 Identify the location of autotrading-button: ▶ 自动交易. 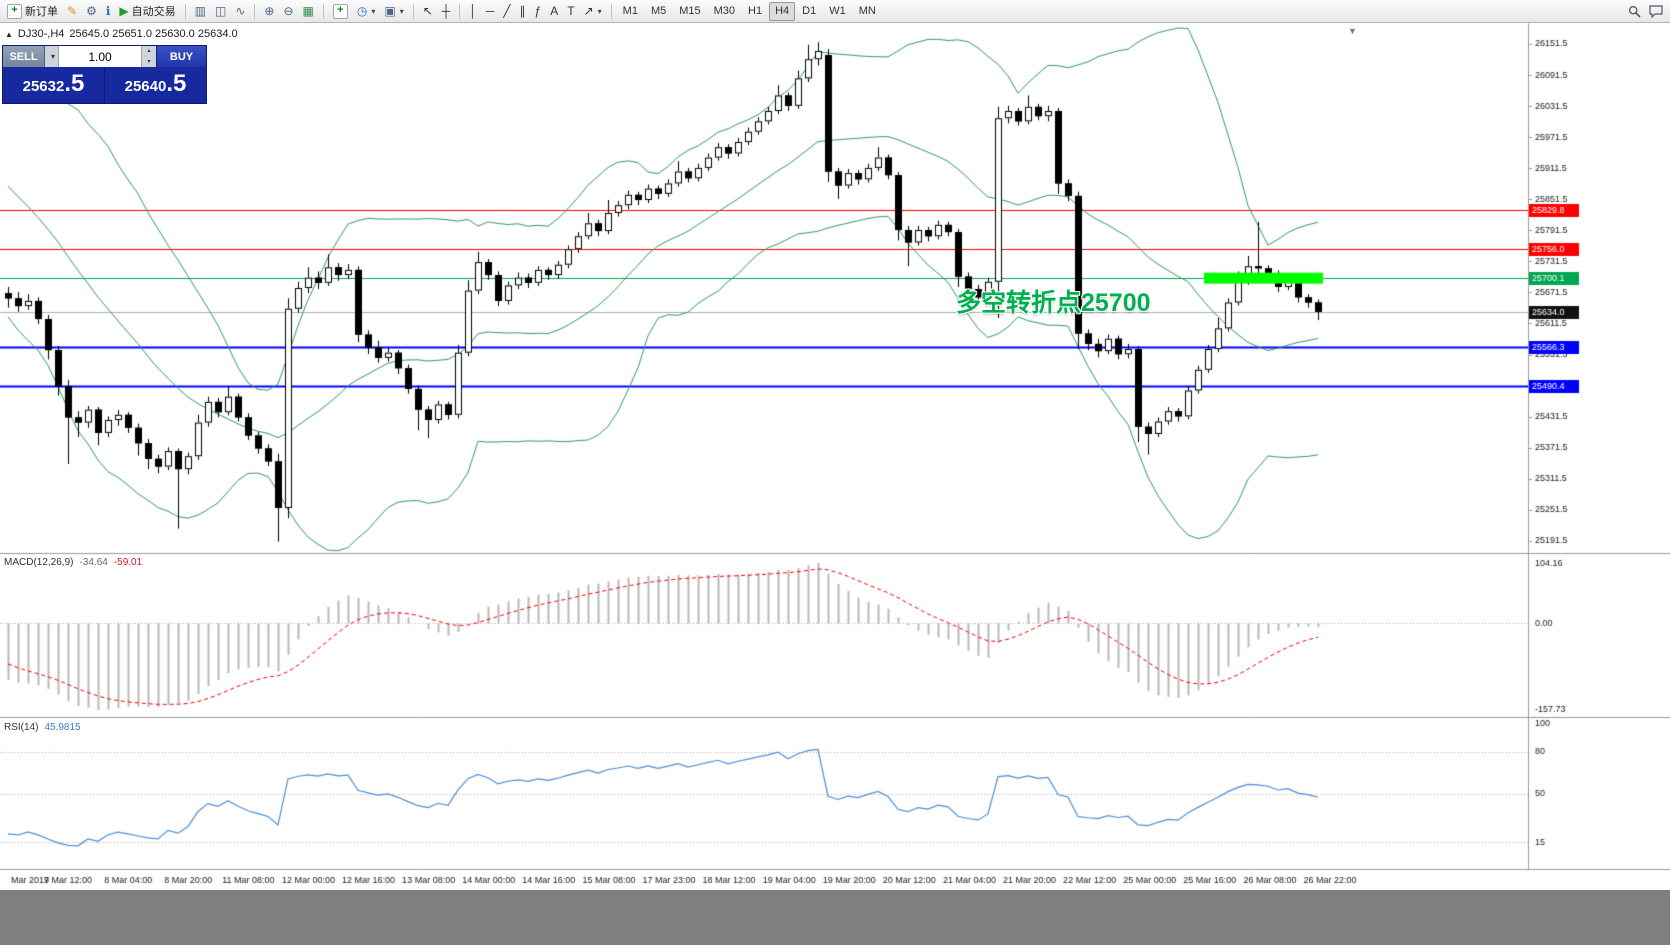
(147, 11).